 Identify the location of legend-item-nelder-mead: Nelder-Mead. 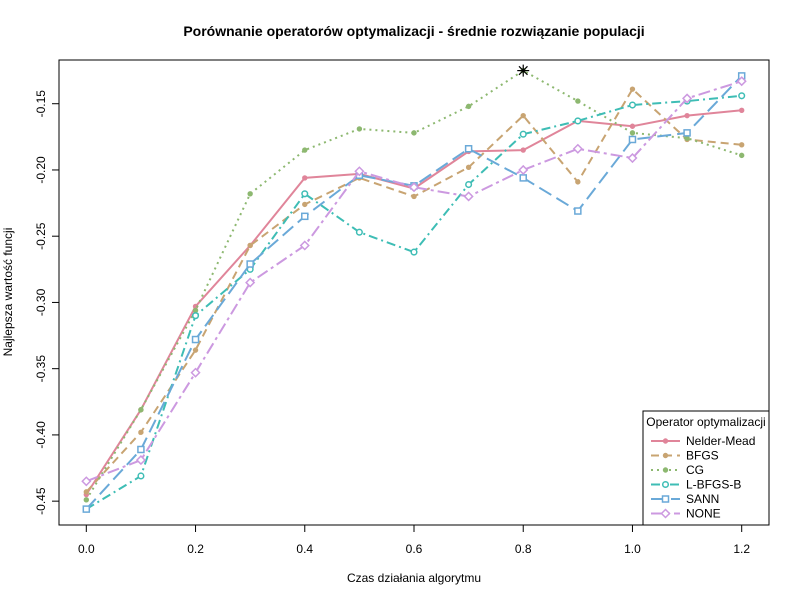
(703, 441).